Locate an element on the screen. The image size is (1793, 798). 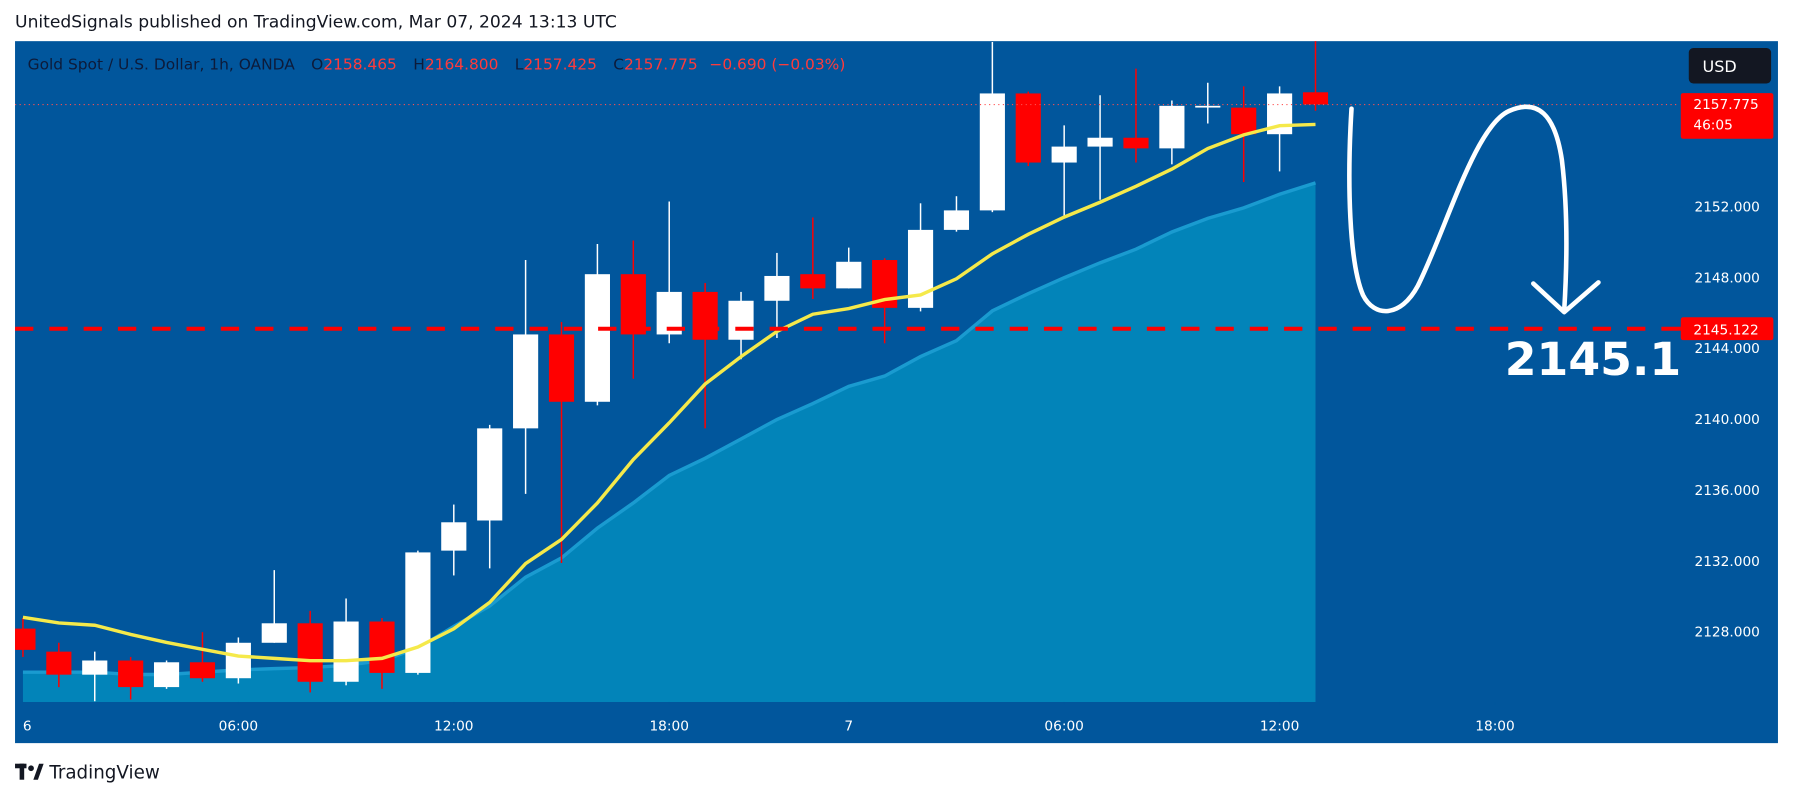
drawn-arrow is located at coordinates (1474, 209).